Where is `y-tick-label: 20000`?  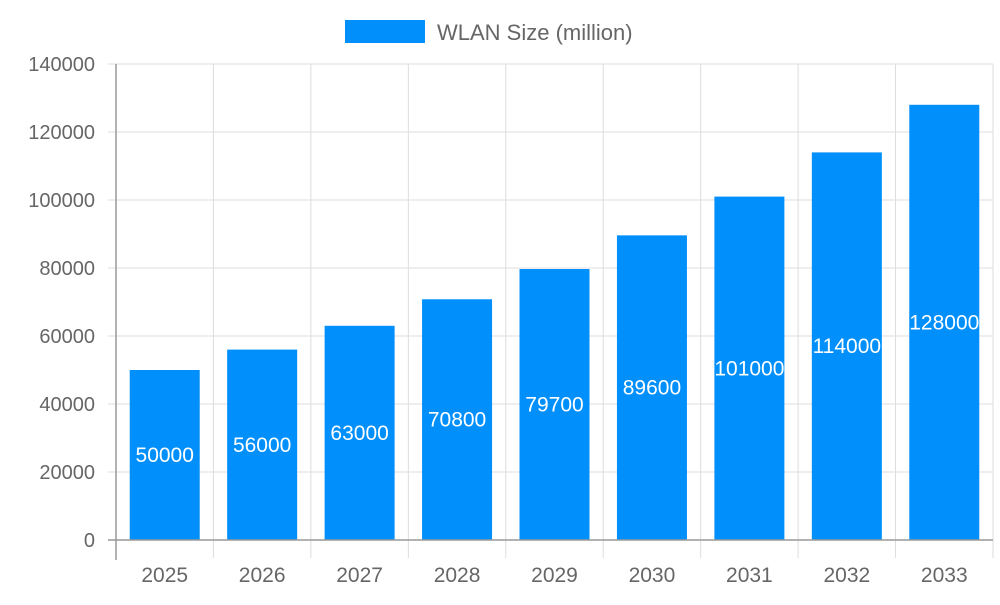 y-tick-label: 20000 is located at coordinates (67, 473).